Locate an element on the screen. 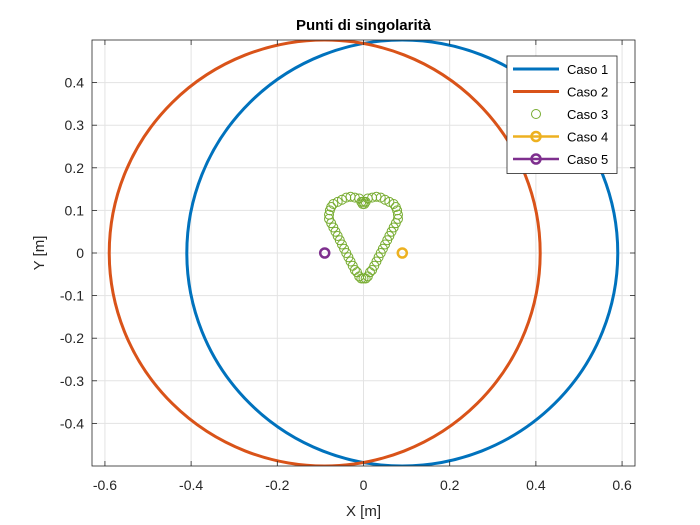  x-tick-label: -0.2 is located at coordinates (277, 485).